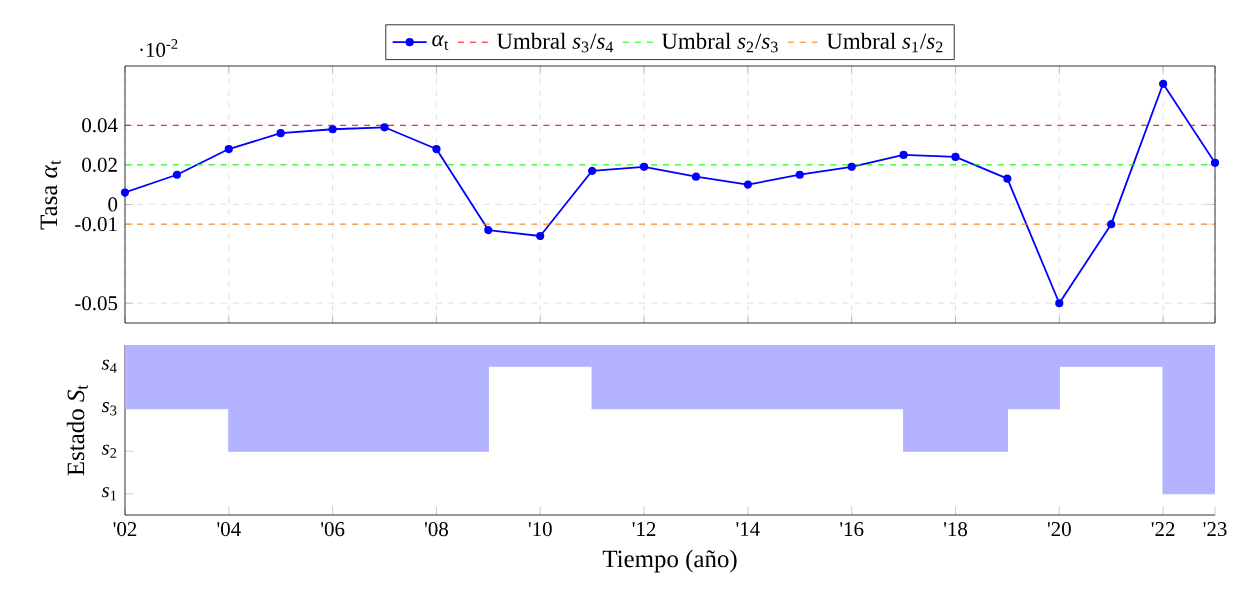  Describe the element at coordinates (50, 195) in the screenshot. I see `y-axis-title: Tasa α$_{t}$` at that location.